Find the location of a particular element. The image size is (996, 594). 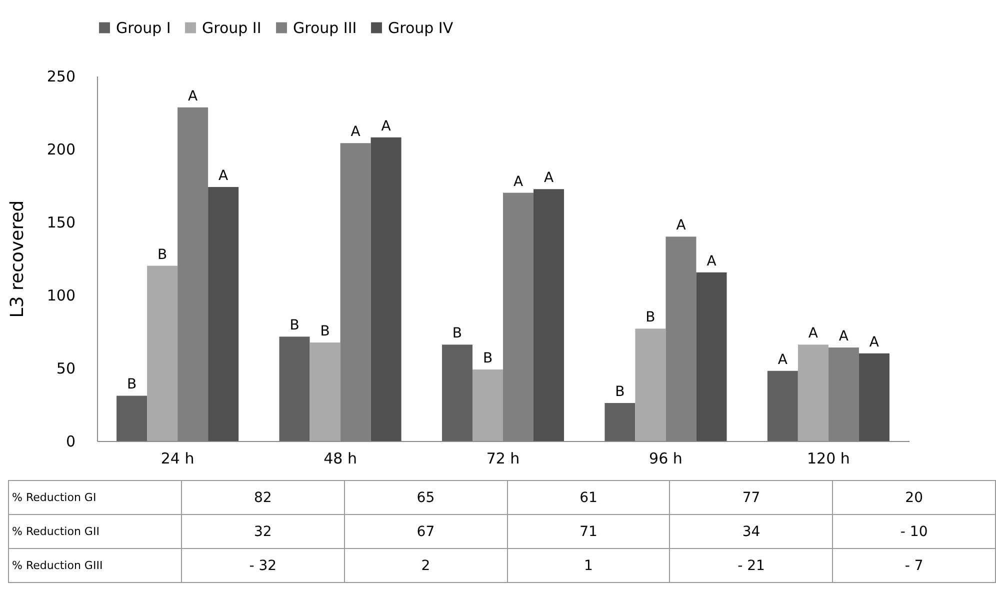

text: % Reduction GIII is located at coordinates (95, 565).